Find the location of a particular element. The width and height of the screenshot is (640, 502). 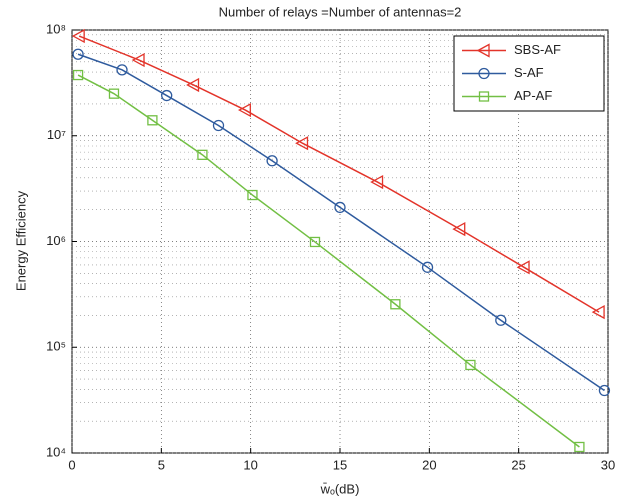

legend-label: SBS-AF is located at coordinates (537, 49).